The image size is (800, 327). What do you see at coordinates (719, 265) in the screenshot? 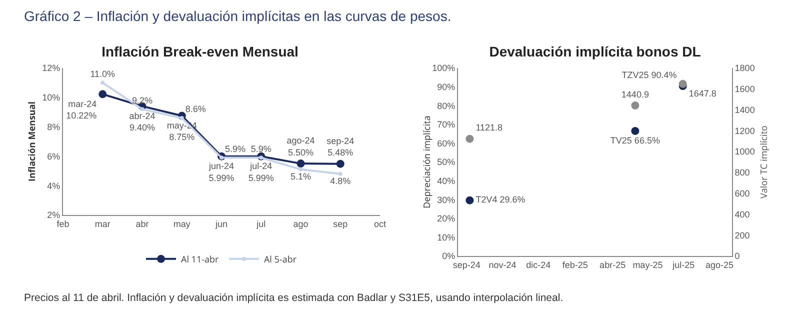
I see `x-tick-label: ago-25` at bounding box center [719, 265].